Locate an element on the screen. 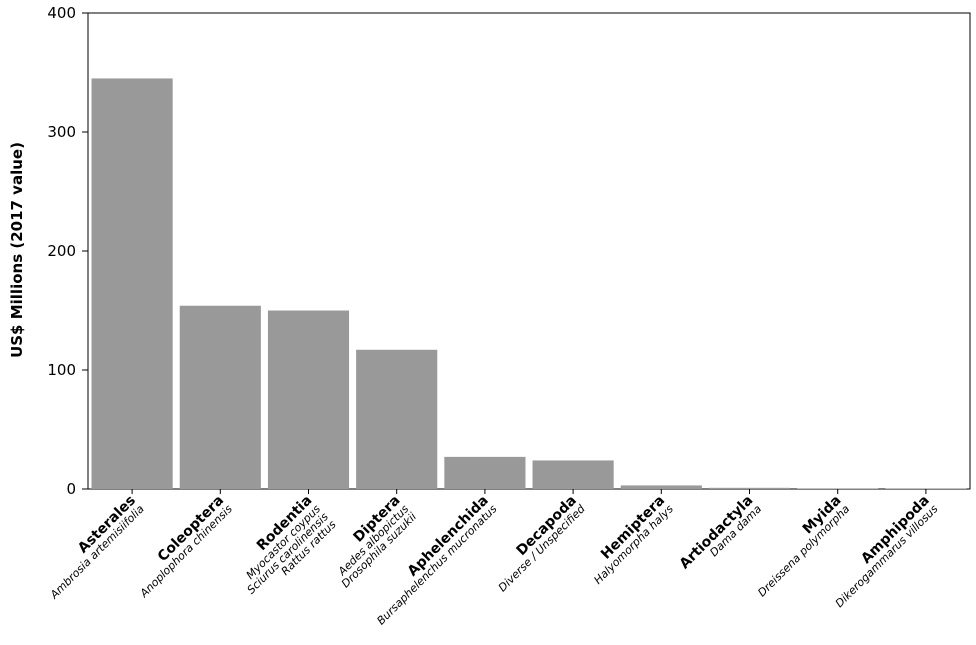 The height and width of the screenshot is (645, 976). species-label: Dikerogammarus villosus is located at coordinates (887, 556).